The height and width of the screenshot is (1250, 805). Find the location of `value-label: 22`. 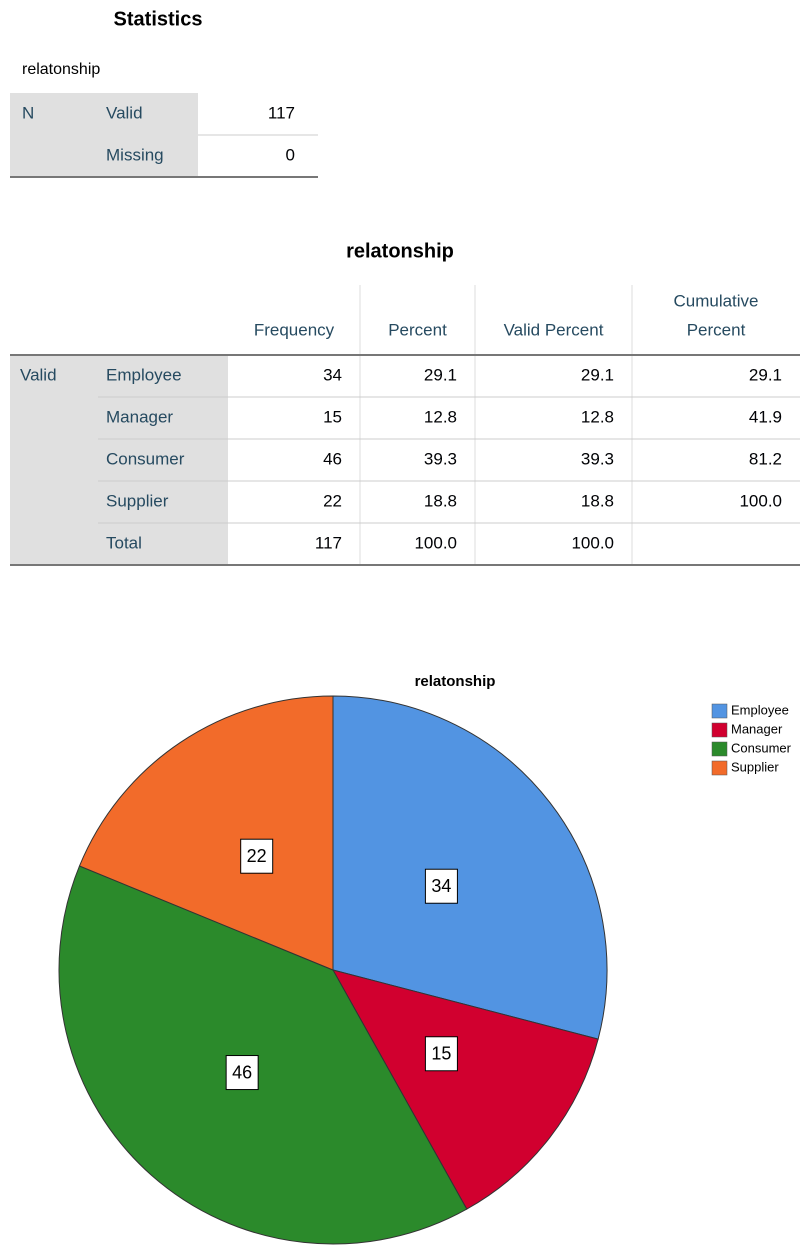

value-label: 22 is located at coordinates (257, 856).